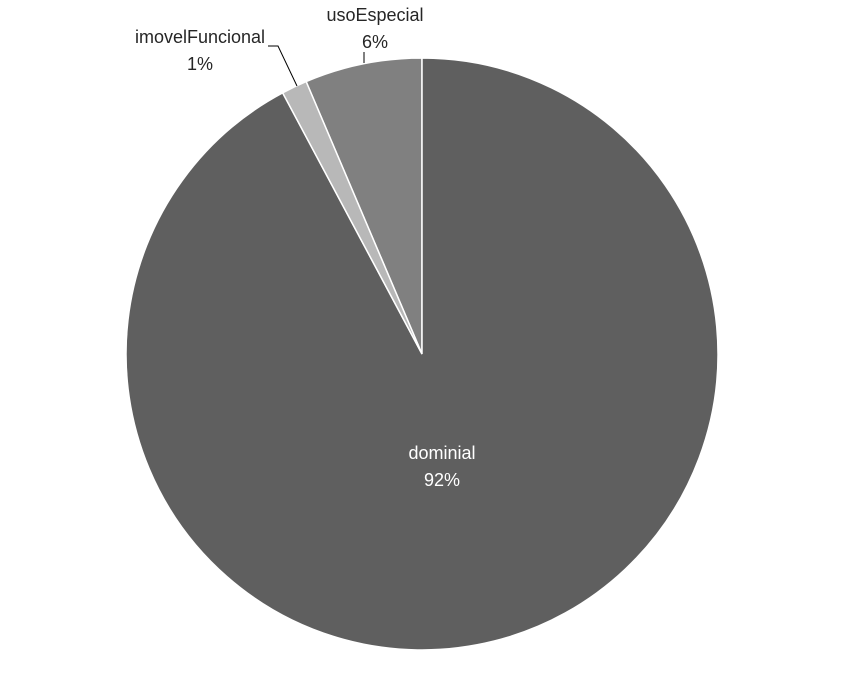  Describe the element at coordinates (441, 453) in the screenshot. I see `data-label-dominial: dominial` at that location.